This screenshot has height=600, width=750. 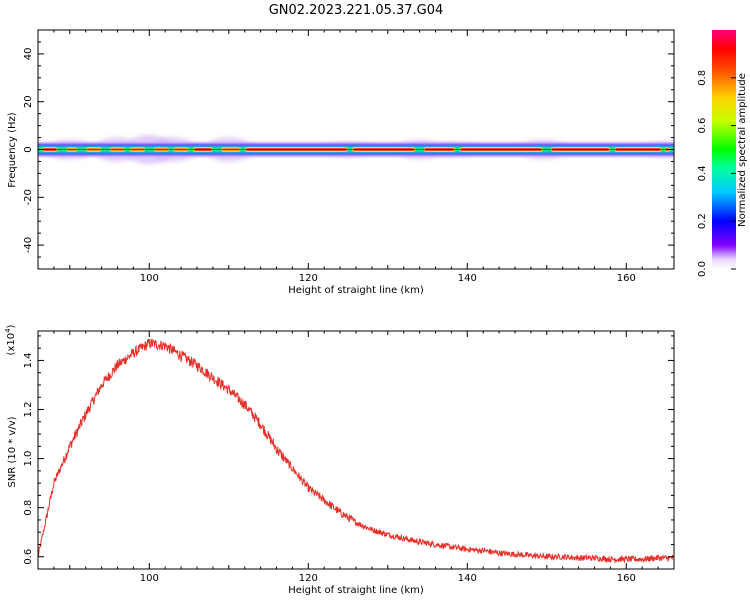 What do you see at coordinates (742, 150) in the screenshot?
I see `colorbar-label: Normalized spectral amplitude` at bounding box center [742, 150].